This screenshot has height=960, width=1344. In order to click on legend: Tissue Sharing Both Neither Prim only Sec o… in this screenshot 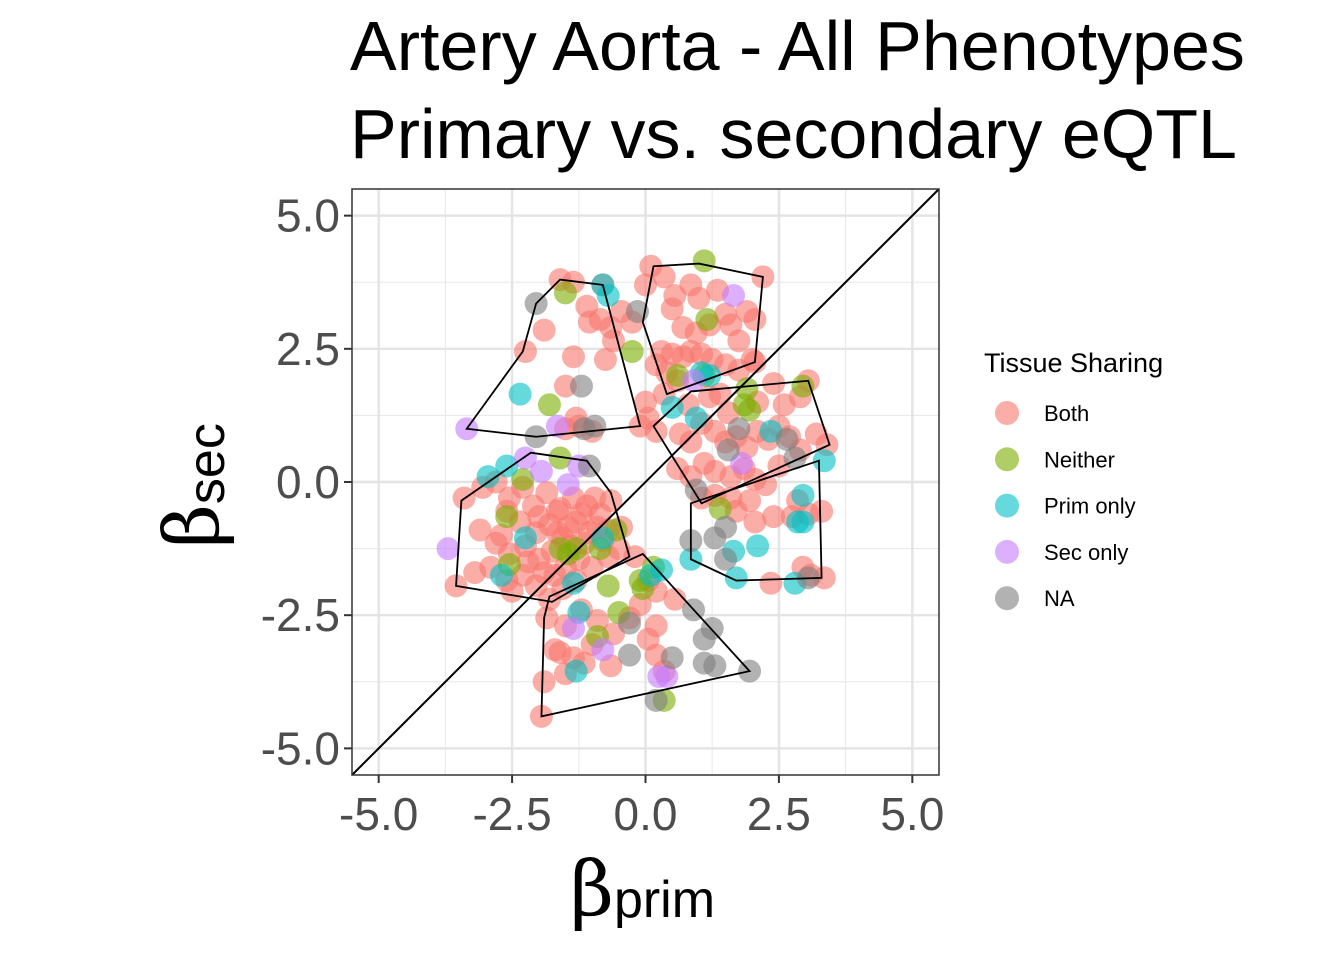, I will do `click(1073, 479)`.